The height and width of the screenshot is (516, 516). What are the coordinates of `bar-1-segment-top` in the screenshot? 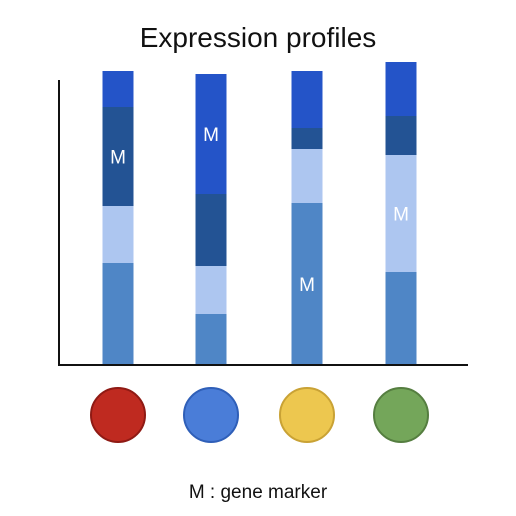 It's located at (118, 89).